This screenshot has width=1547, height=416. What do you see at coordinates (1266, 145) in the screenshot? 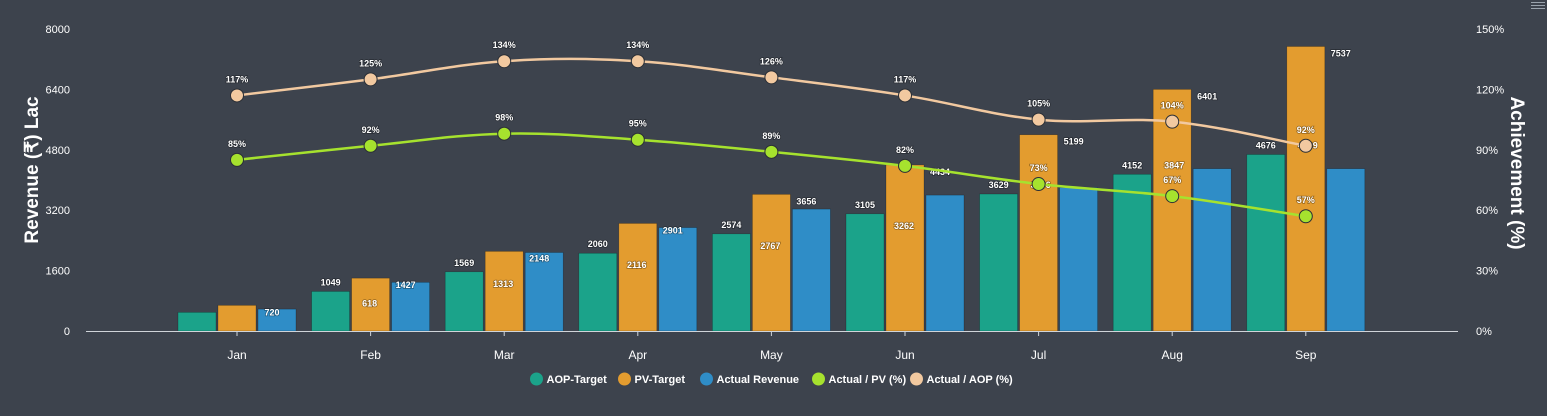
I see `bar-data-label: 4676` at bounding box center [1266, 145].